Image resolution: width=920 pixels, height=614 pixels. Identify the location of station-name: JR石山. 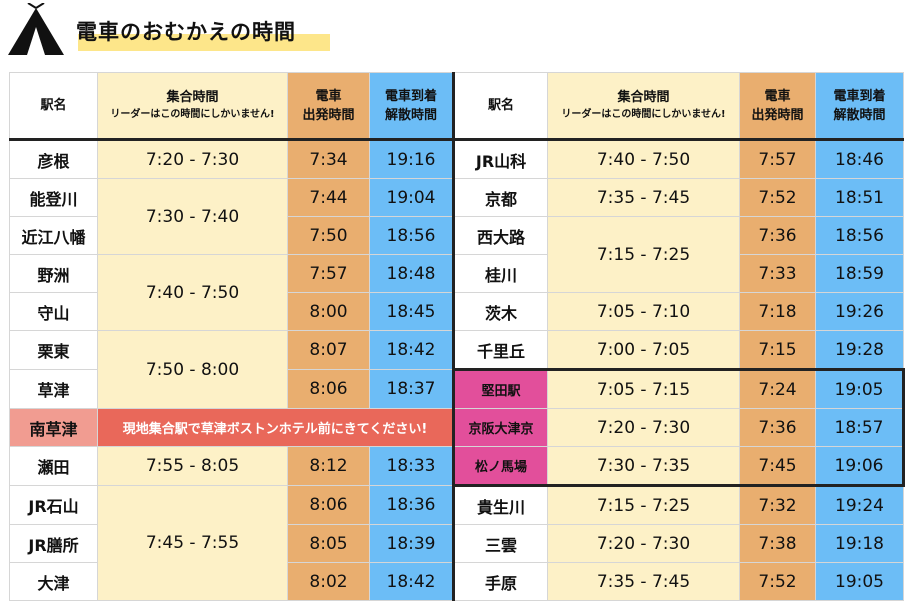
(53, 505).